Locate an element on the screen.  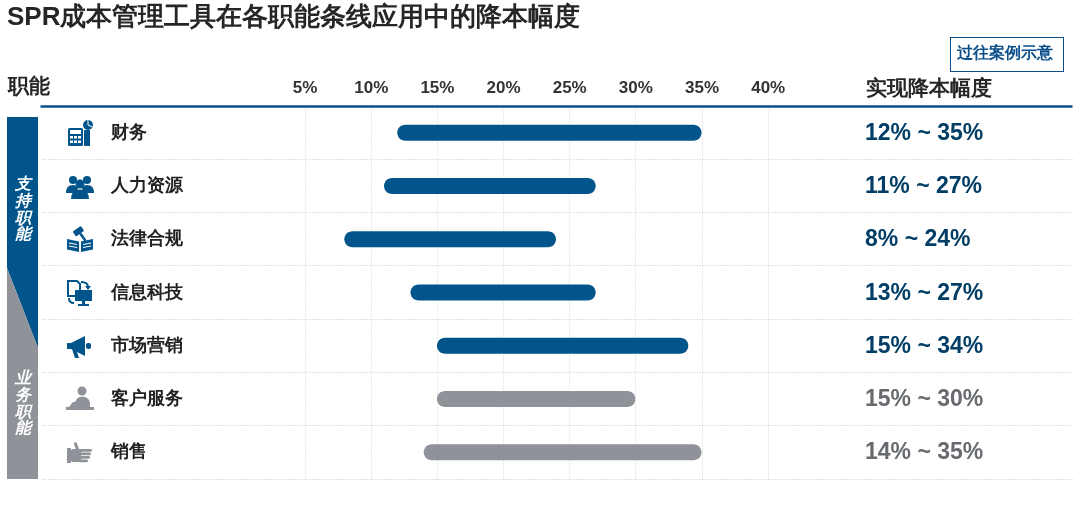
text: 支持职能 is located at coordinates (22, 209).